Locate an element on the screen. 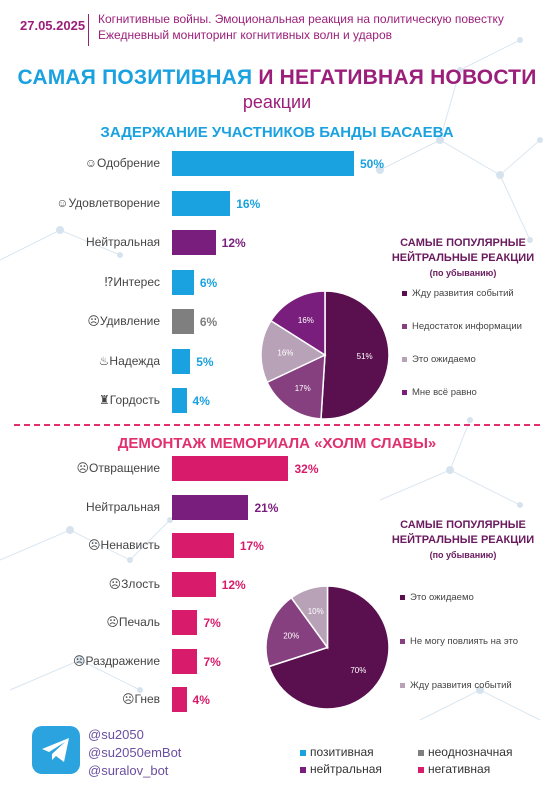 This screenshot has height=800, width=554. legend-neutral: нейтральная is located at coordinates (341, 769).